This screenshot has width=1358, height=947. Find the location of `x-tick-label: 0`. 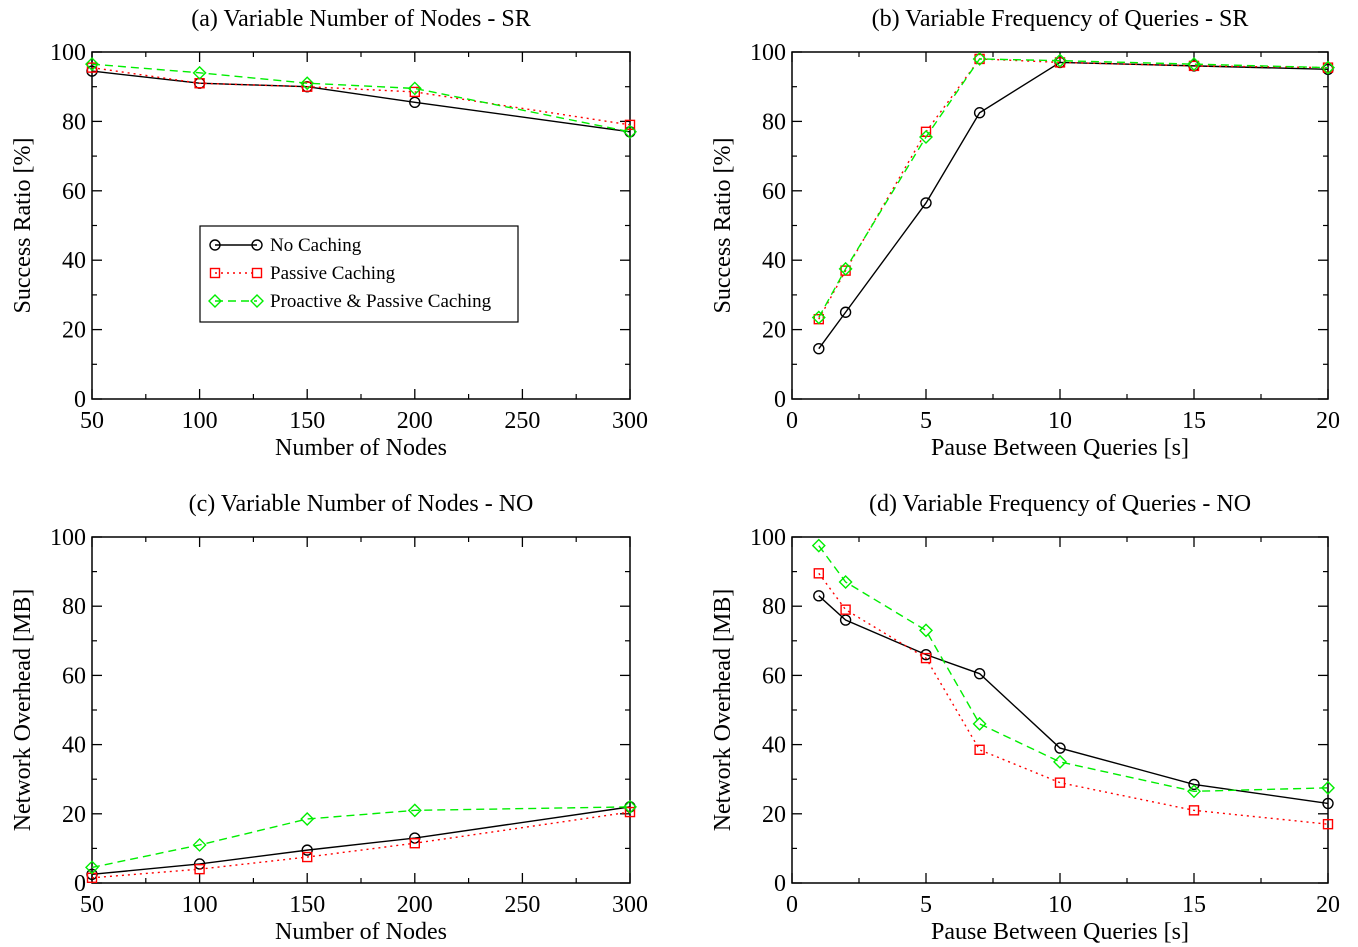

x-tick-label: 0 is located at coordinates (792, 905).